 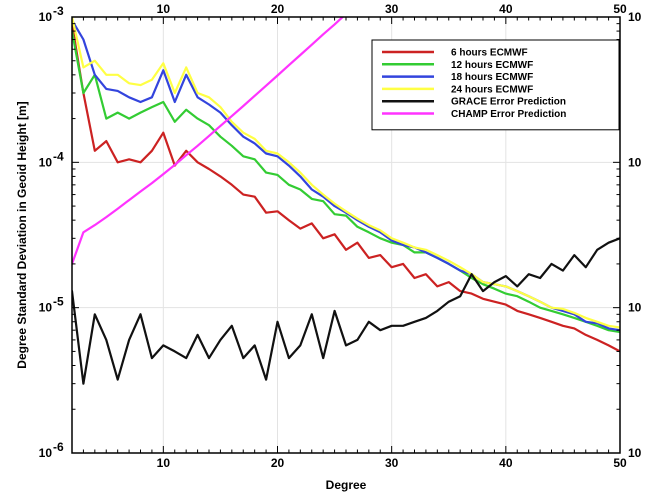 What do you see at coordinates (489, 53) in the screenshot?
I see `legend-label: 6 hours ECMWF` at bounding box center [489, 53].